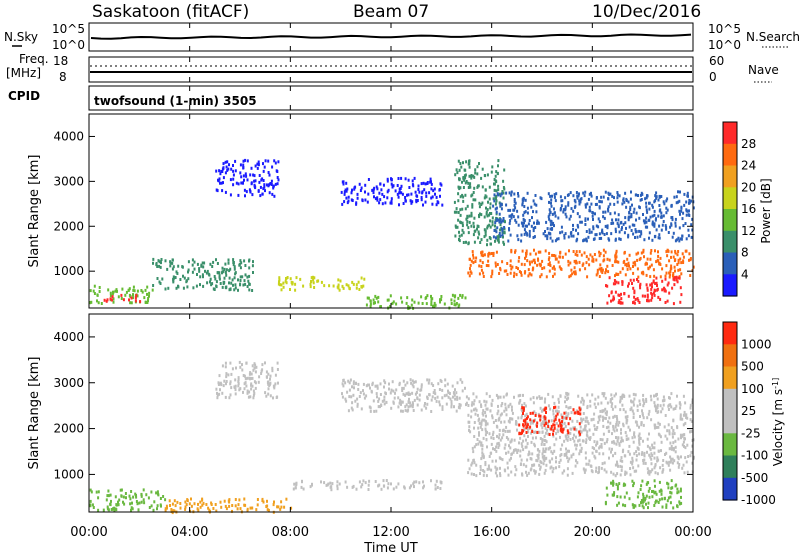  Describe the element at coordinates (748, 187) in the screenshot. I see `power-colorbar-tick: 20` at that location.